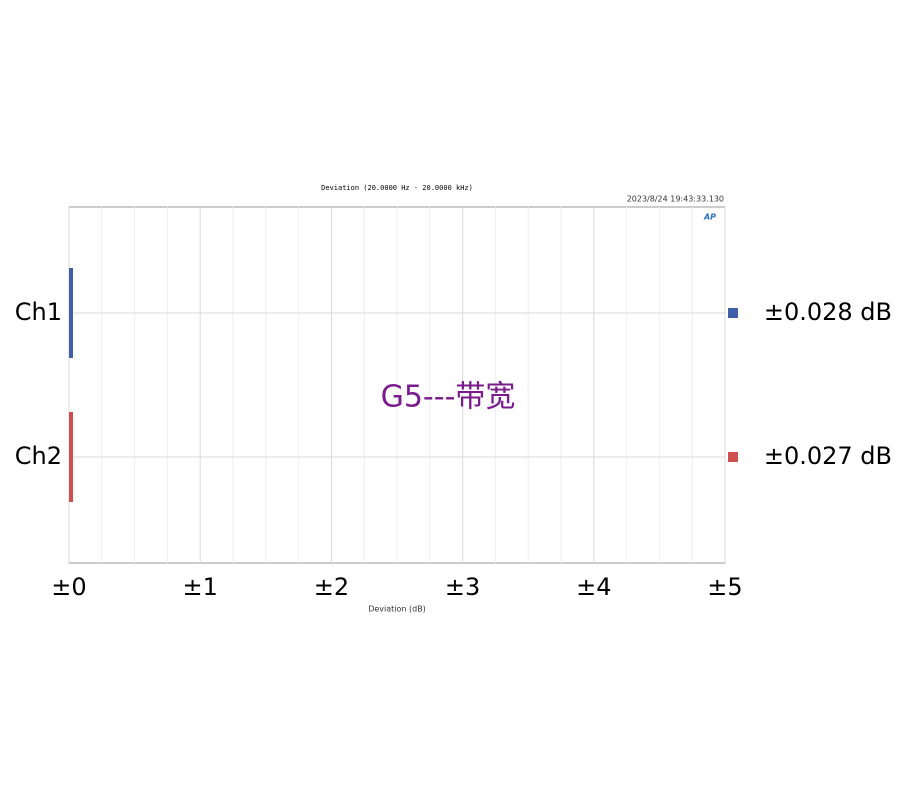 The image size is (900, 800). What do you see at coordinates (828, 312) in the screenshot?
I see `value-label: ±0.028 dB` at bounding box center [828, 312].